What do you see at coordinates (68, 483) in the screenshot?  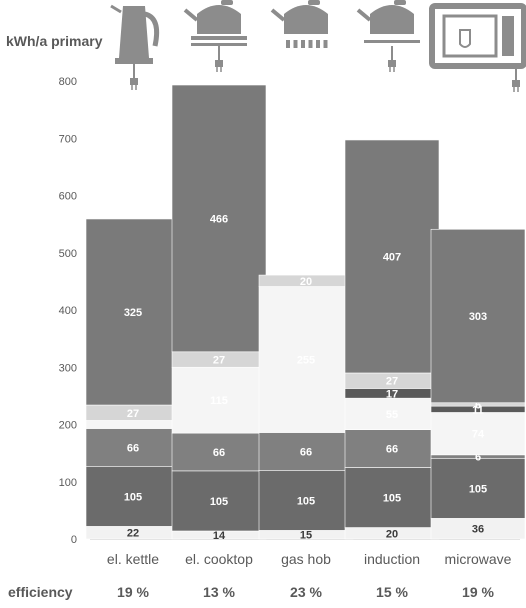 I see `y-tick-label: 100` at bounding box center [68, 483].